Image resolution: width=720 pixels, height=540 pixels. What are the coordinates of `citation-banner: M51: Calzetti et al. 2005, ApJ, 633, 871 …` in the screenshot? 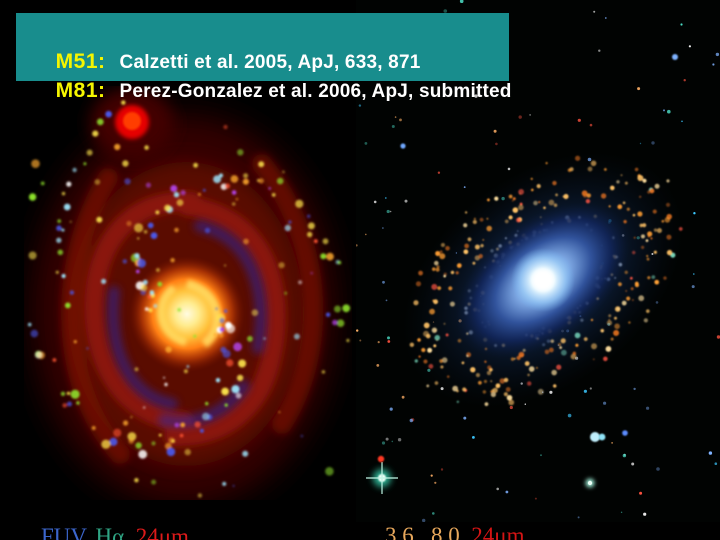 It's located at (264, 57).